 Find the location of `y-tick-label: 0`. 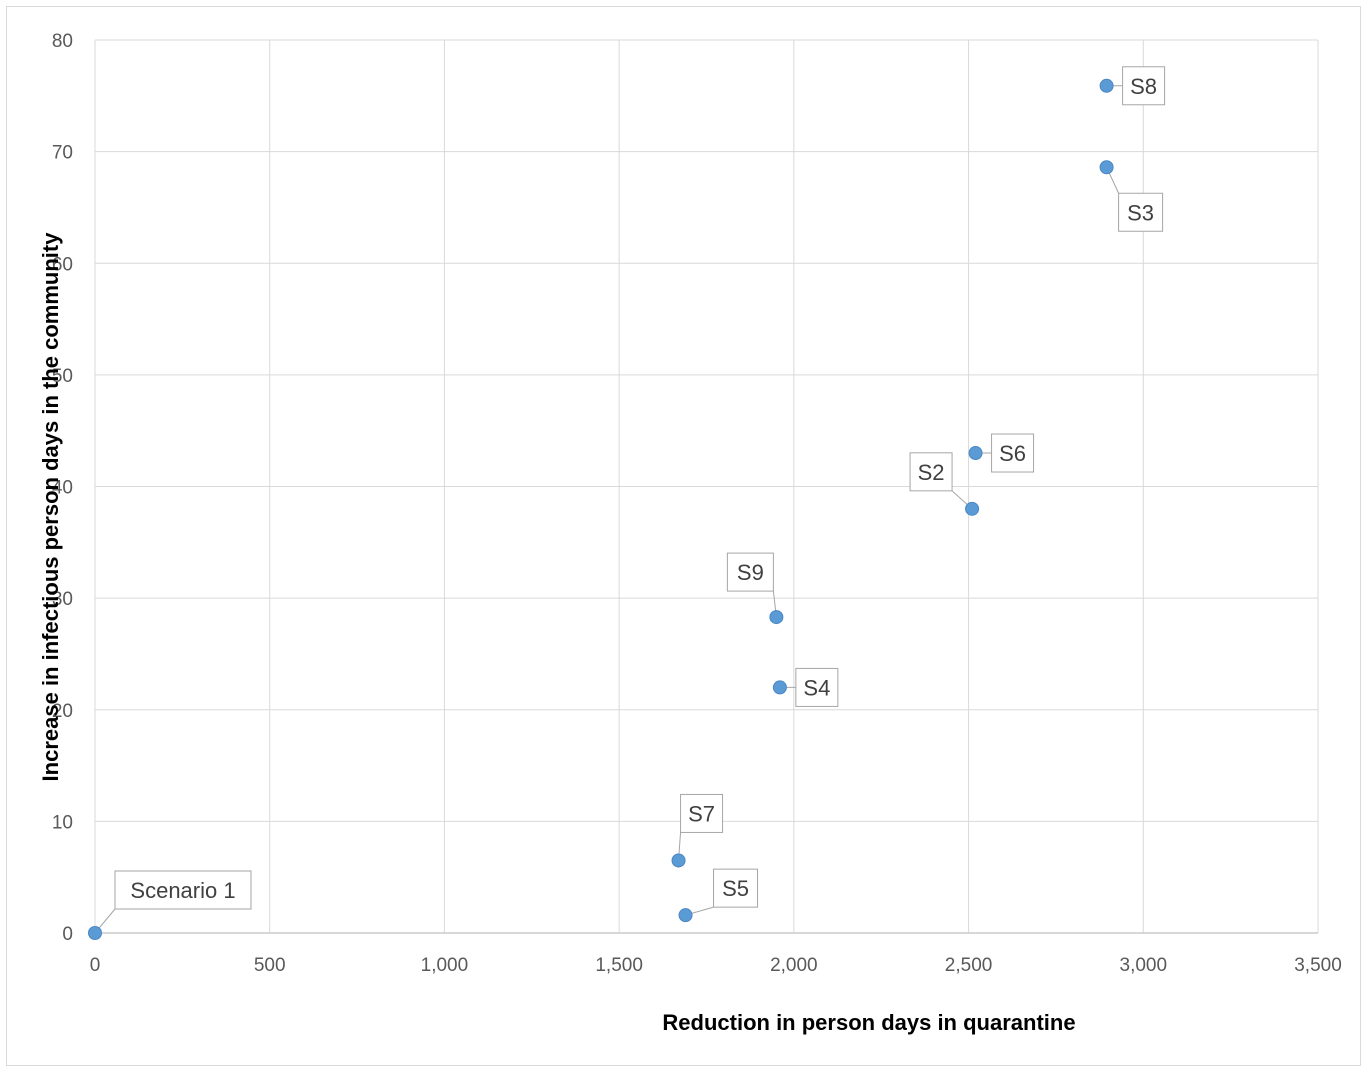

y-tick-label: 0 is located at coordinates (67, 934).